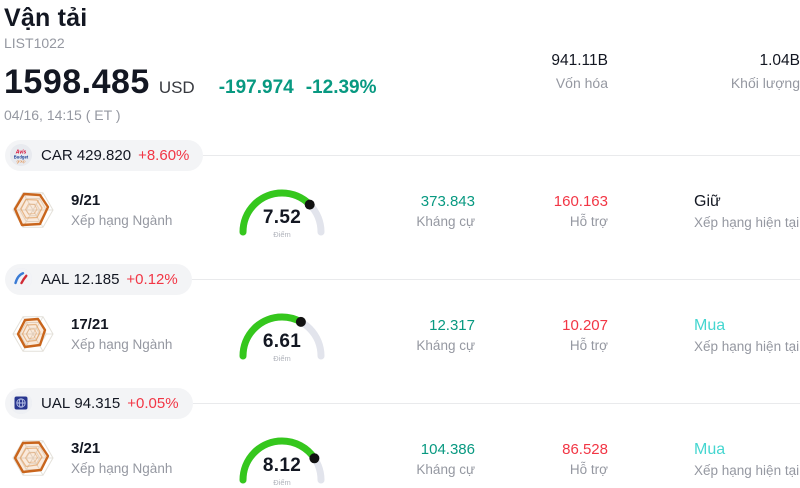  I want to click on rating-block: Giữ Xếp hạng hiện tại, so click(747, 211).